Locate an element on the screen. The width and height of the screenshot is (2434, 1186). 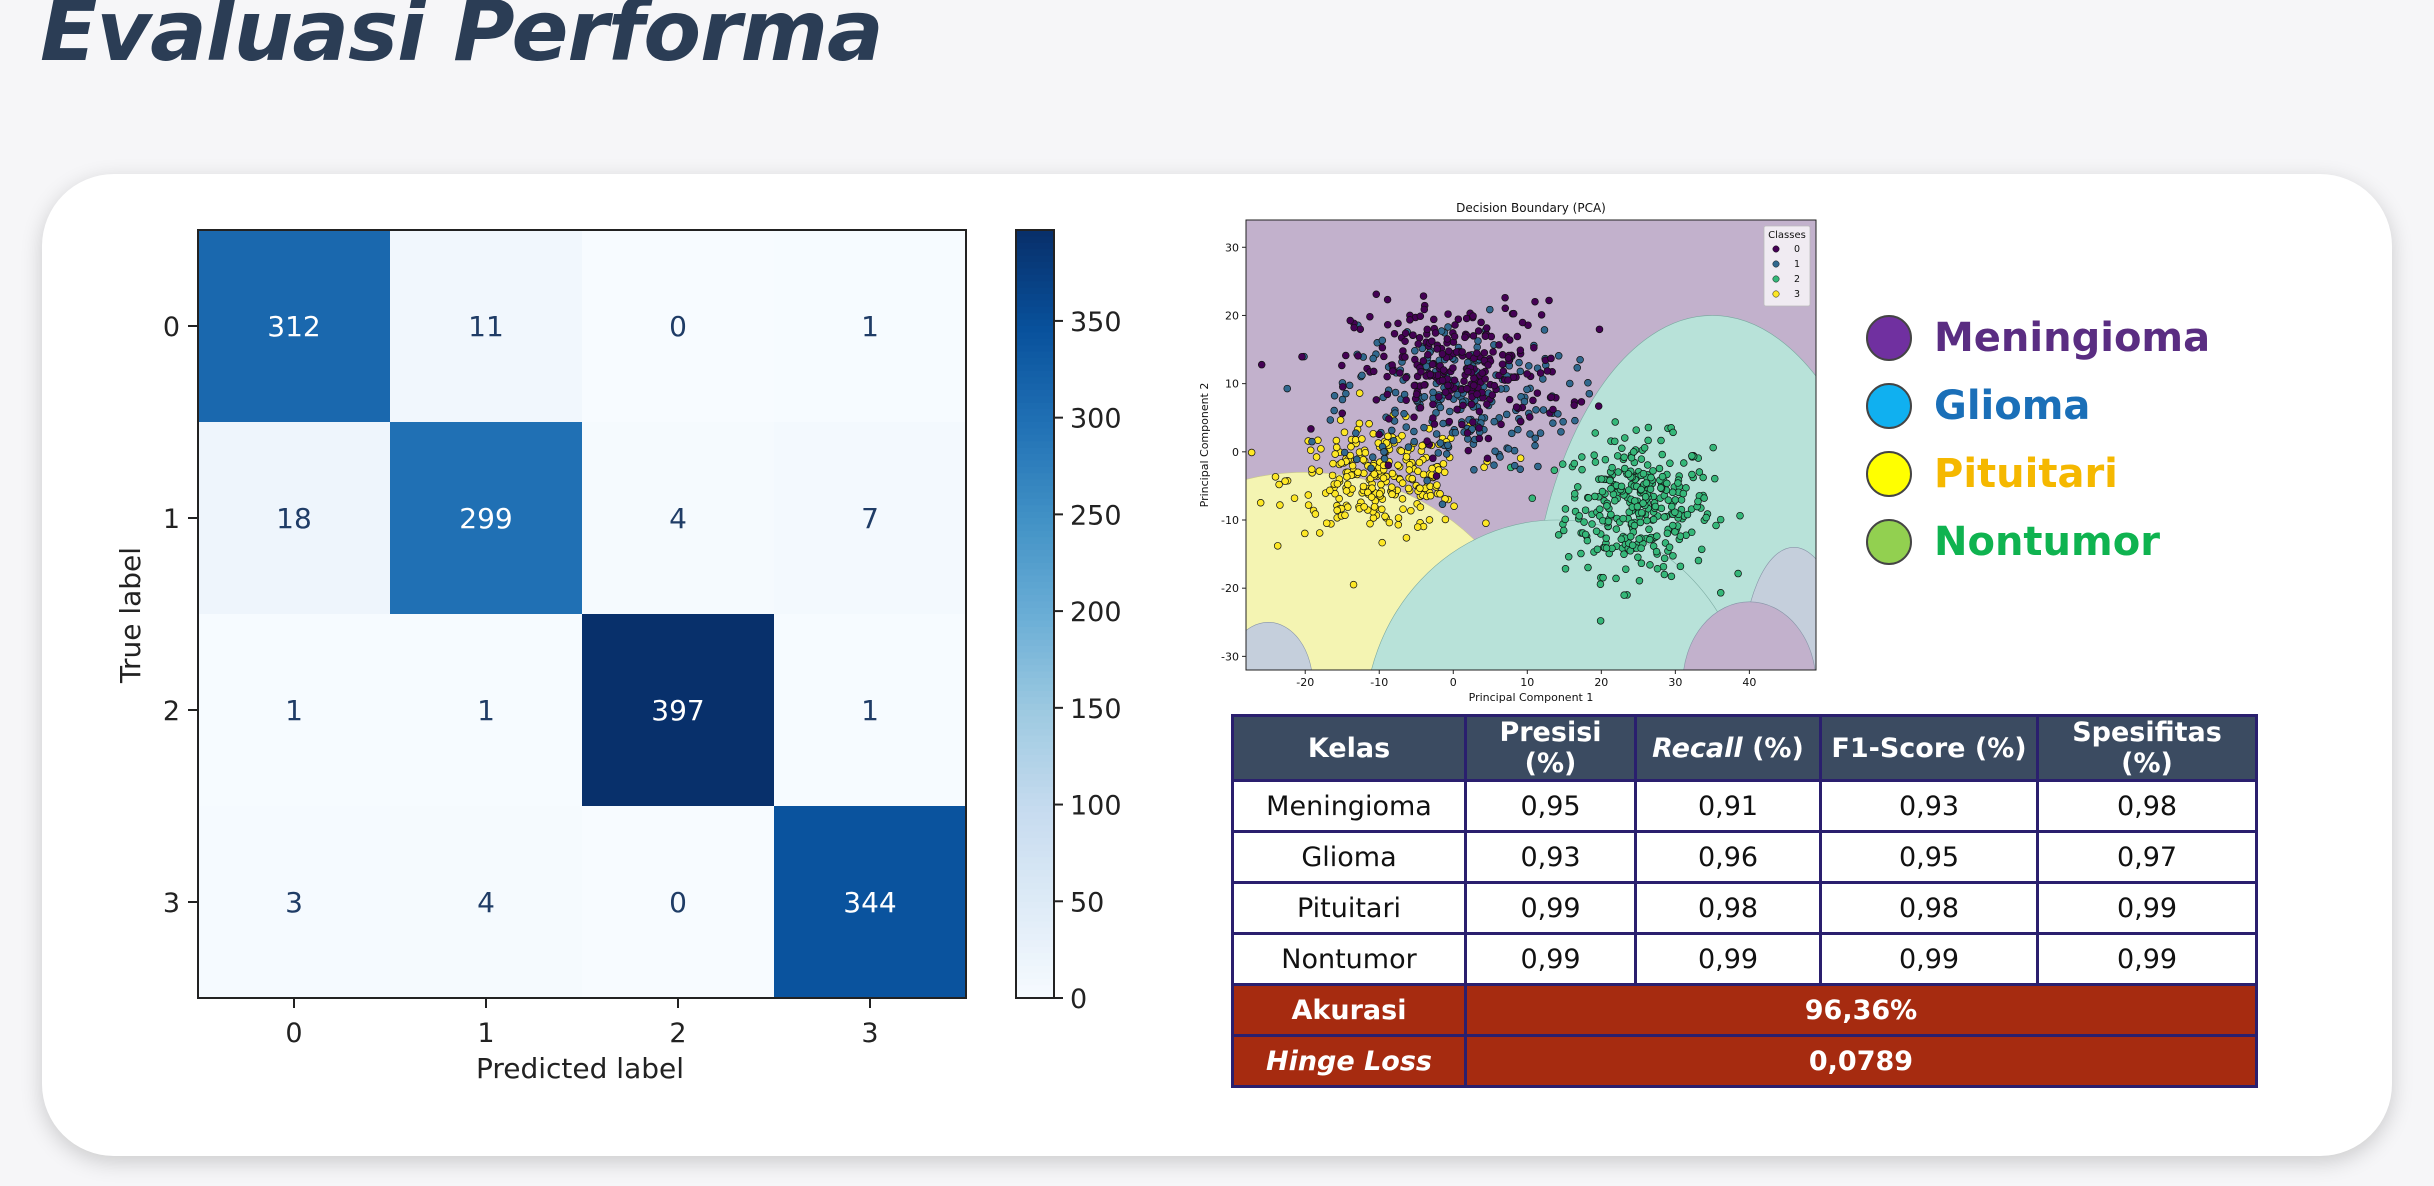
cell-value: 299 is located at coordinates (485, 518).